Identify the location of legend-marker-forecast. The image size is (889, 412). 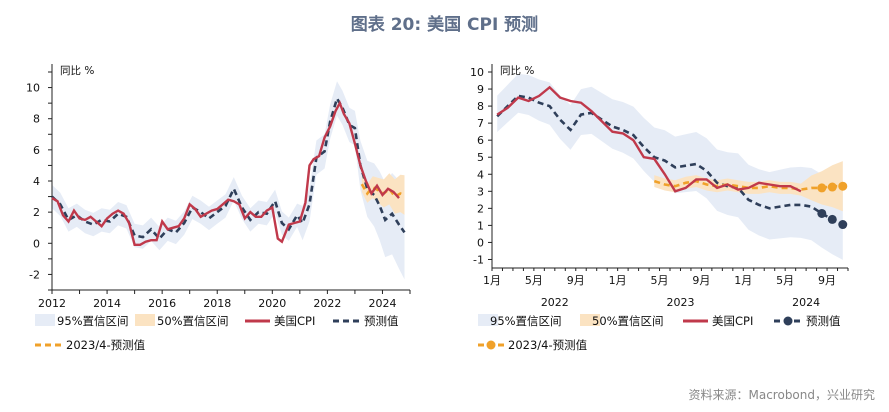
(788, 321).